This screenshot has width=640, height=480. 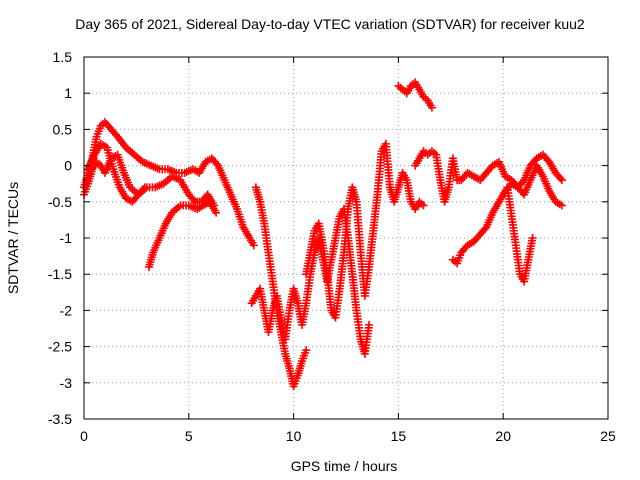 I want to click on x-axis-label: GPS time / hours, so click(x=344, y=466).